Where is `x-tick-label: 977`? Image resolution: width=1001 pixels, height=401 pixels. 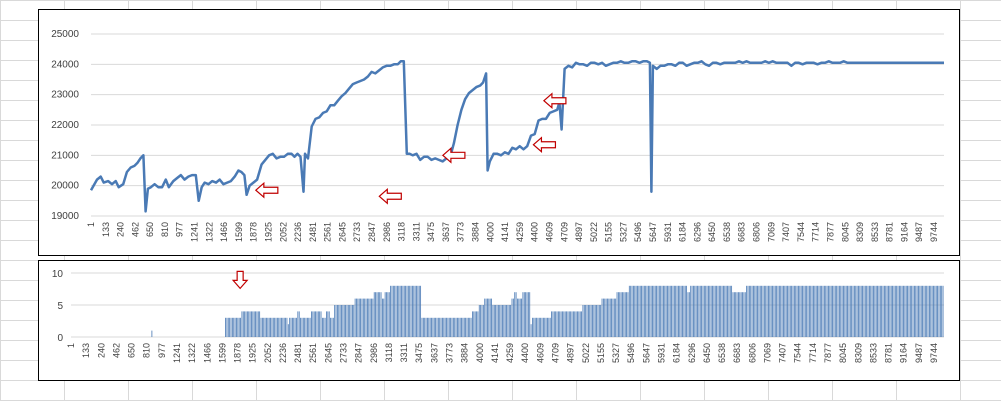 x-tick-label: 977 is located at coordinates (162, 350).